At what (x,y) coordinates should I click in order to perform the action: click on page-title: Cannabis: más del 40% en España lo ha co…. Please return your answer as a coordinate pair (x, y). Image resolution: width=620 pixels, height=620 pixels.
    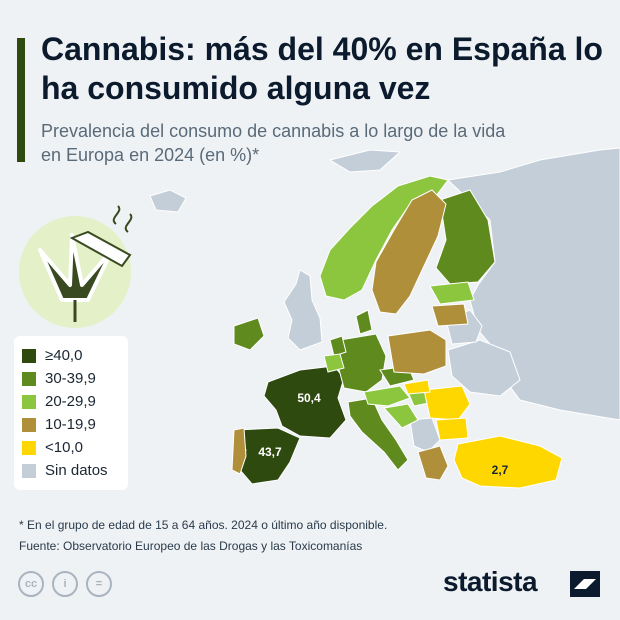
    Looking at the image, I should click on (322, 68).